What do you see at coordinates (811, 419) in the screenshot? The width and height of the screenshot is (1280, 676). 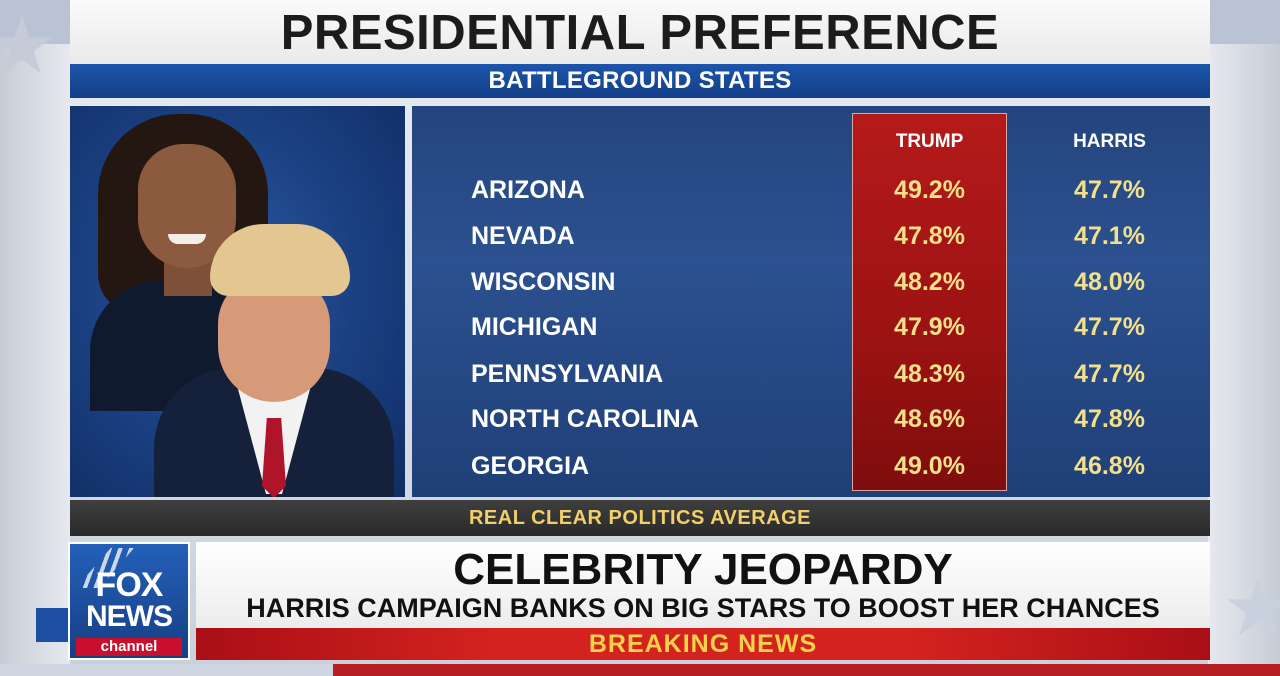 I see `table-row: NORTH CAROLINA 48.6% 47.8%` at bounding box center [811, 419].